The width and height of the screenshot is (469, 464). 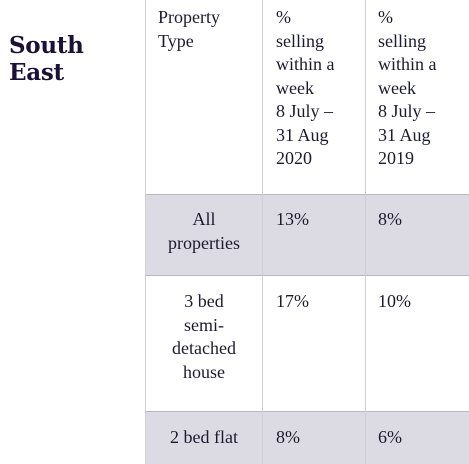 I want to click on row-3-bed-semi-2019: 10%, so click(x=394, y=301).